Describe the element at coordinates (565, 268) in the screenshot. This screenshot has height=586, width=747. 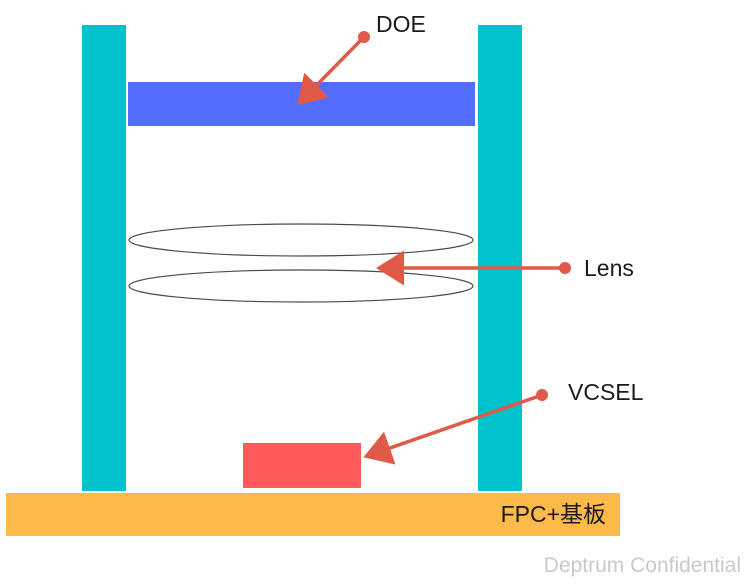
I see `lens-arrow-dot` at that location.